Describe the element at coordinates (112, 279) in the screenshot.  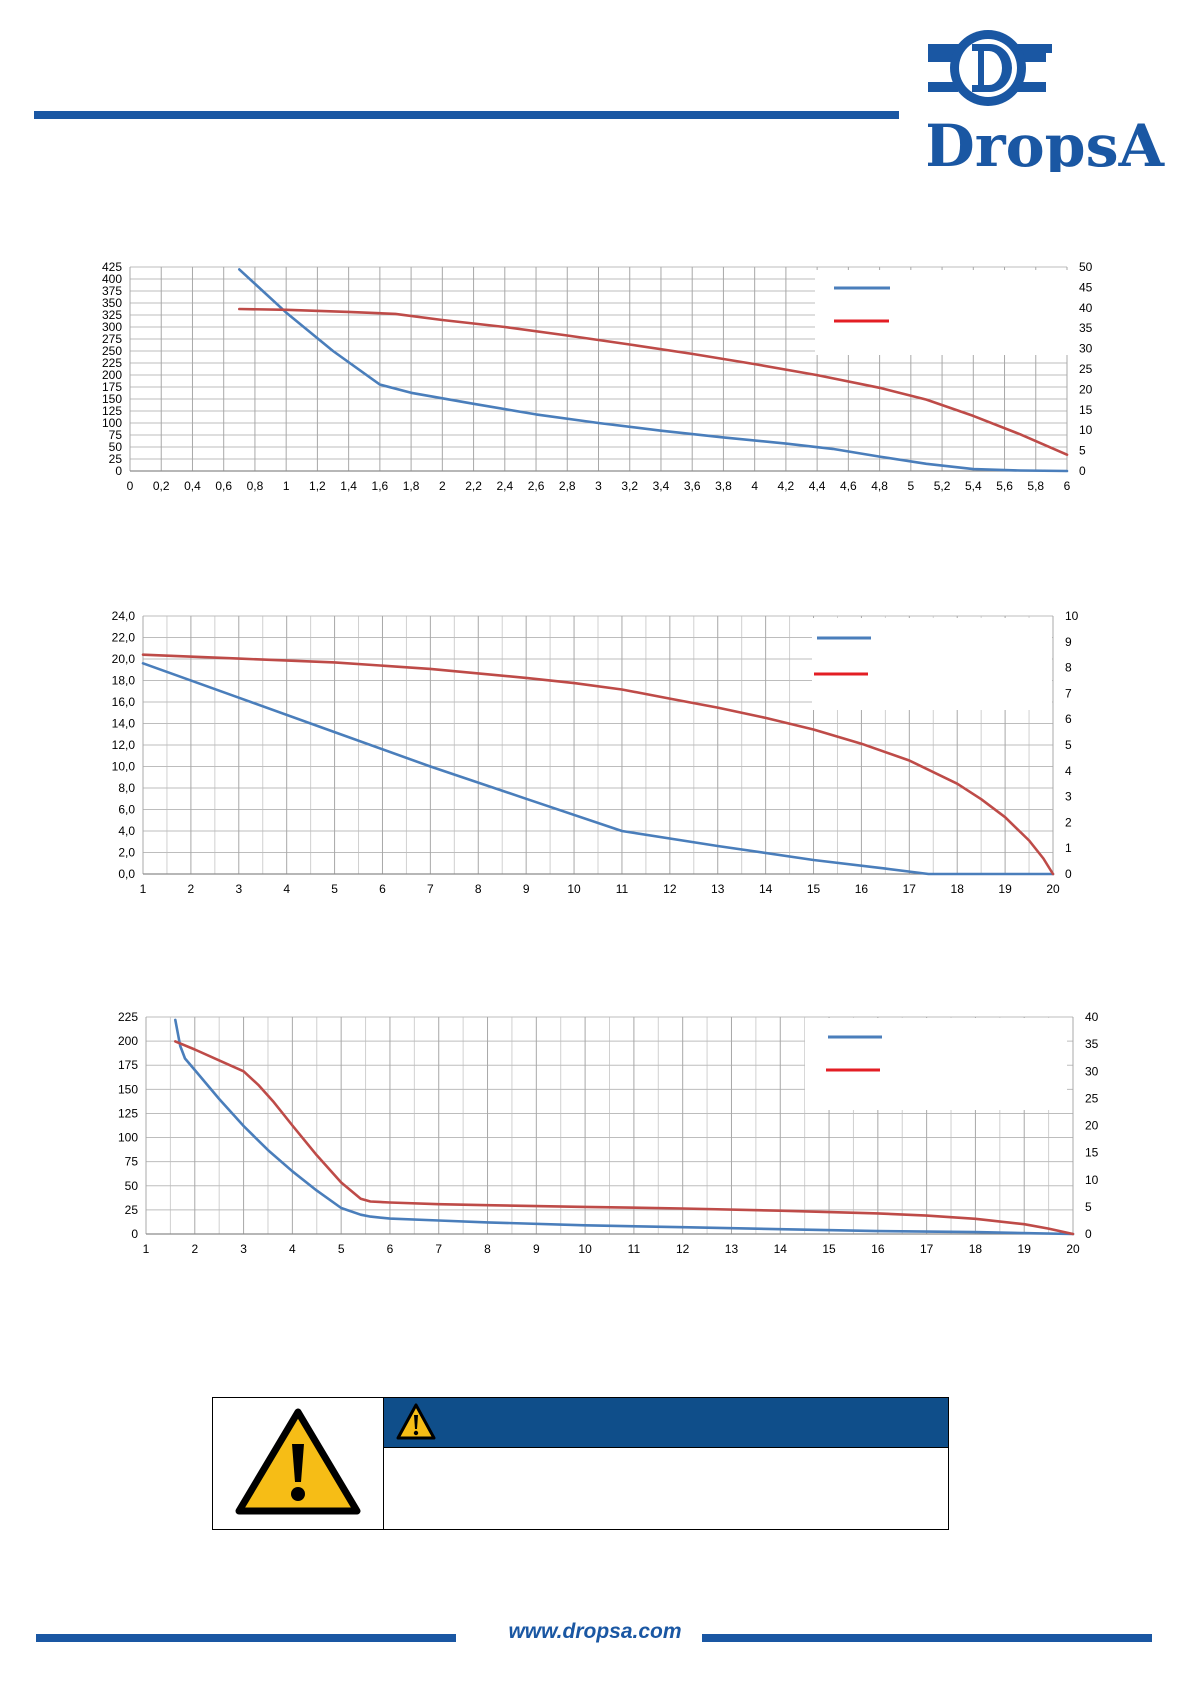
I see `y-left-tick-label: 400` at that location.